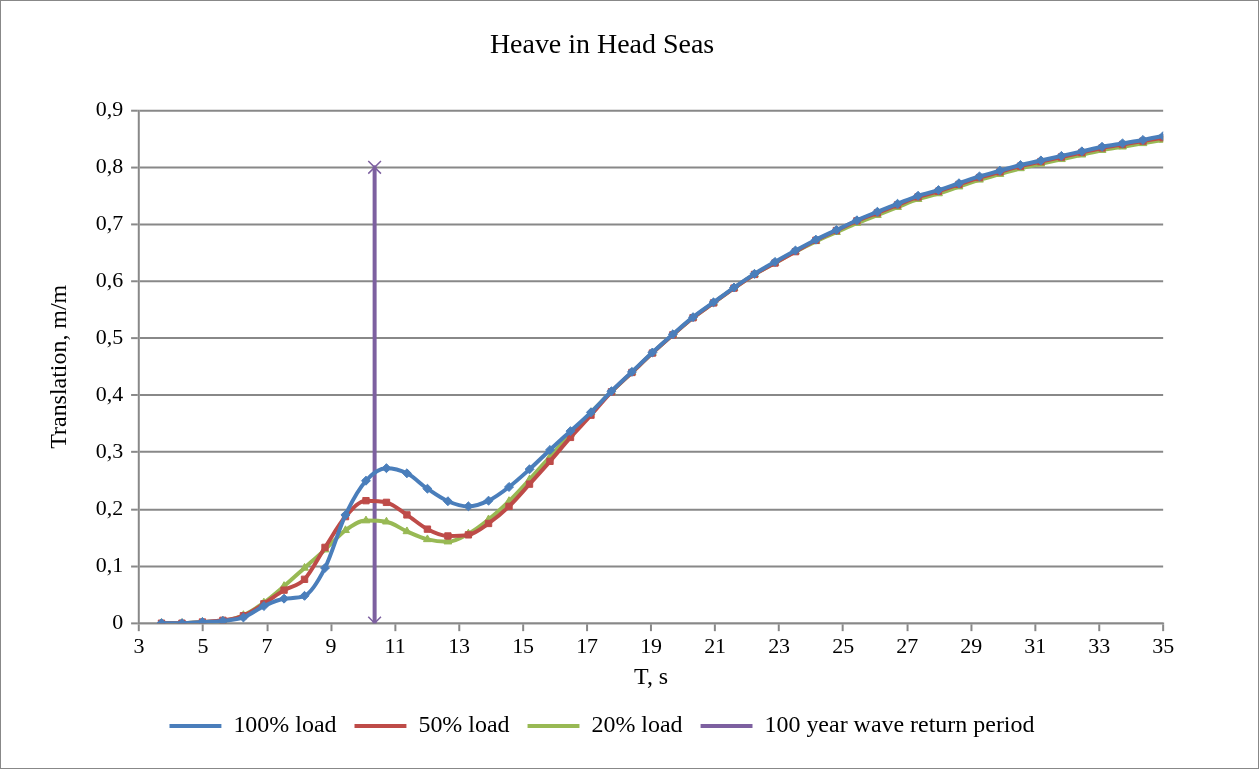  I want to click on x-tick-label: 11, so click(395, 646).